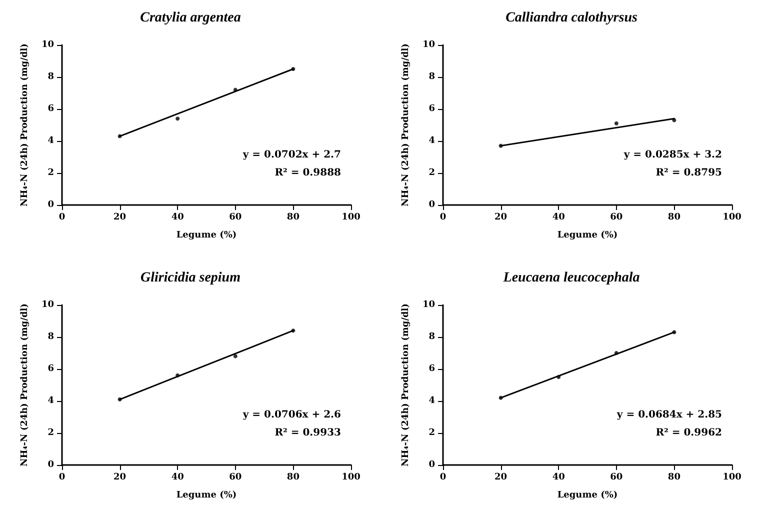 The height and width of the screenshot is (521, 763). Describe the element at coordinates (689, 173) in the screenshot. I see `annotation: R² = 0.8795` at that location.